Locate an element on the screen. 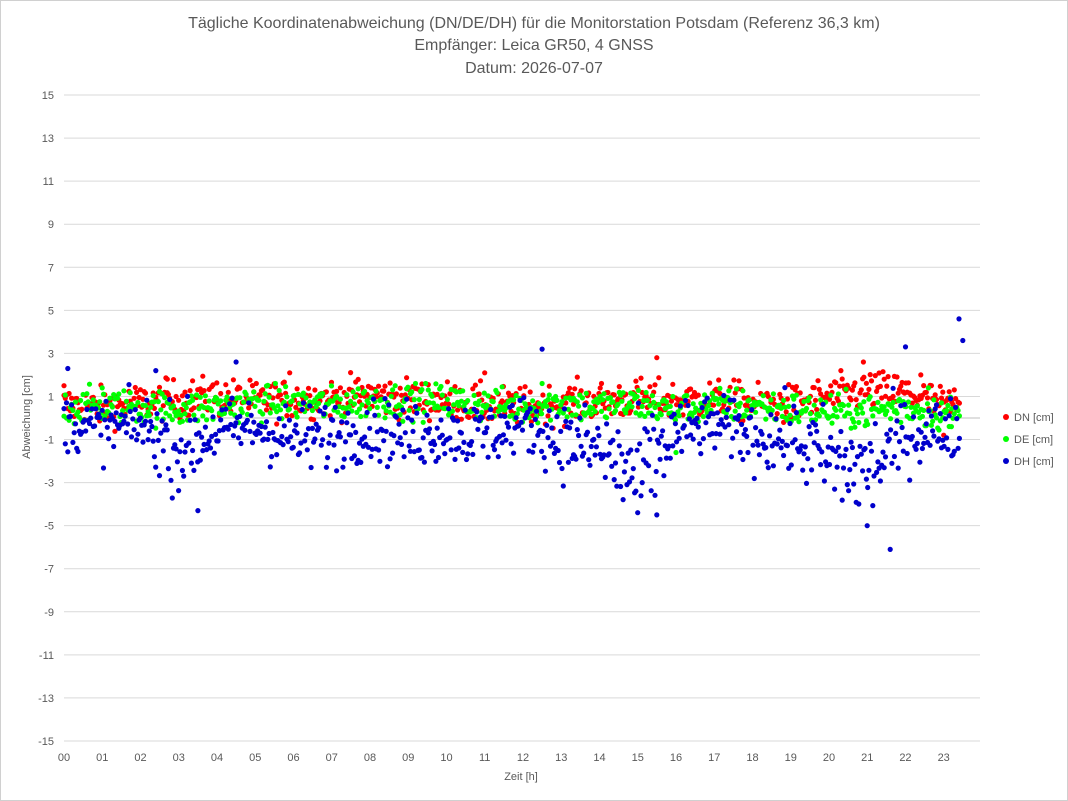 This screenshot has width=1068, height=801. y-tick-label: 7 is located at coordinates (51, 268).